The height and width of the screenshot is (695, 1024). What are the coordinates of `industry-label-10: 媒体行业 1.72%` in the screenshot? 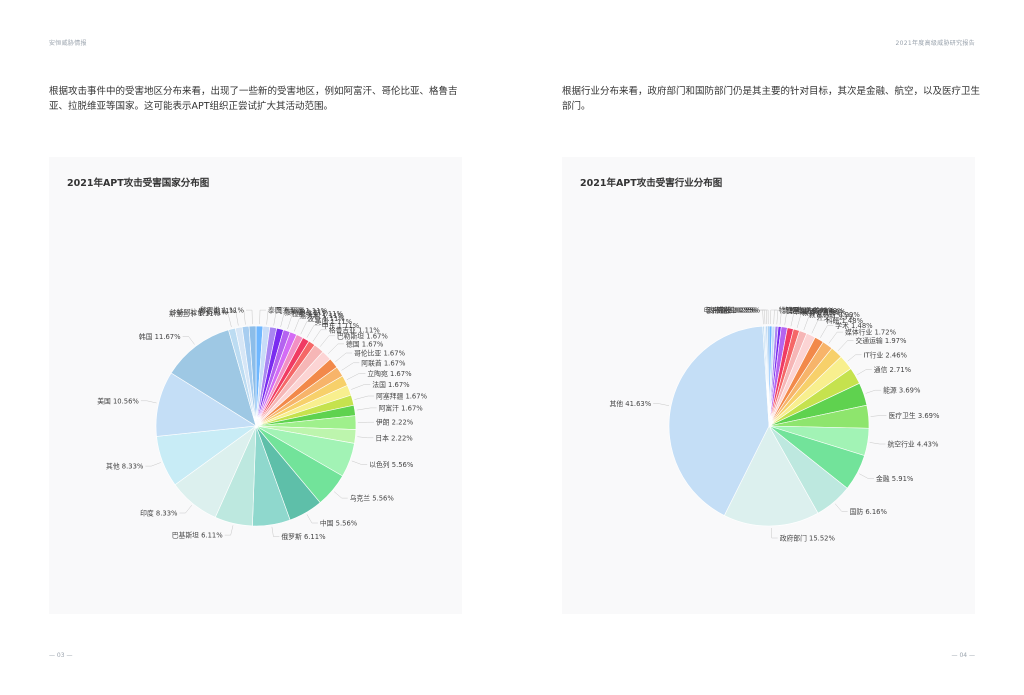 It's located at (870, 332).